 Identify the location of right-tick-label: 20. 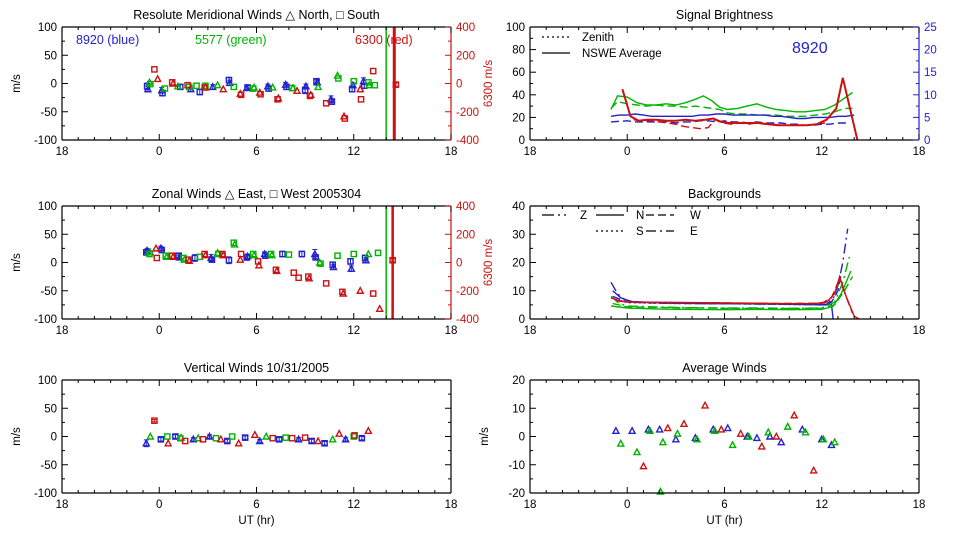
(930, 51).